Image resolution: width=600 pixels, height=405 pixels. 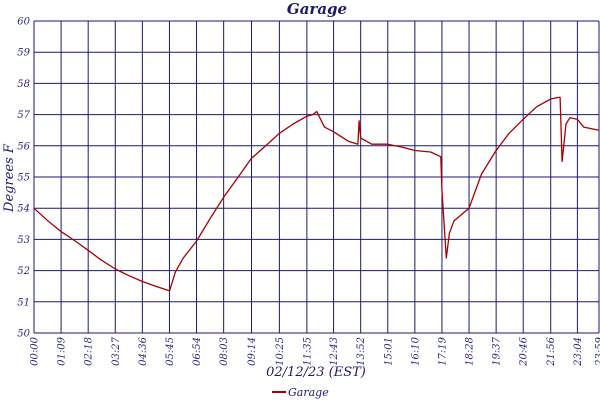 I want to click on x-tick-label: 17:19, so click(x=442, y=350).